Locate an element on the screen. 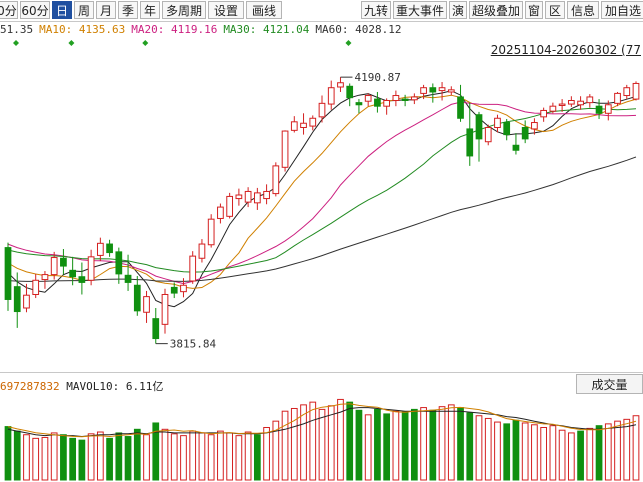 The image size is (643, 482). period-button-6: 年 is located at coordinates (150, 10).